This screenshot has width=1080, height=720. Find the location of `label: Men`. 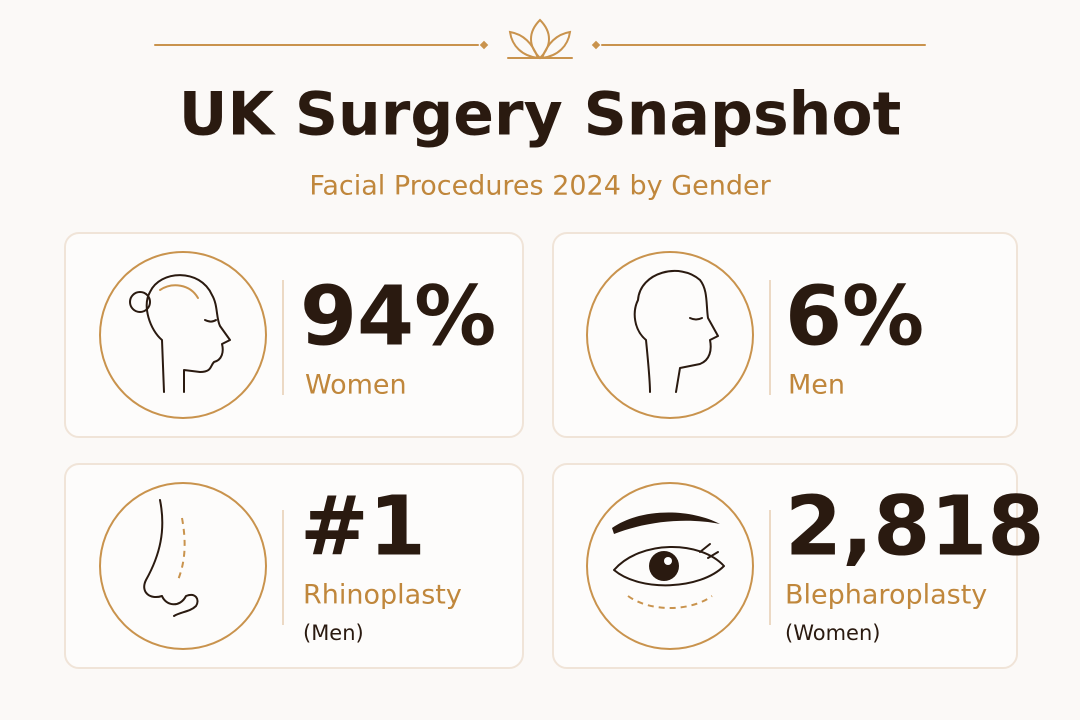

label: Men is located at coordinates (816, 385).